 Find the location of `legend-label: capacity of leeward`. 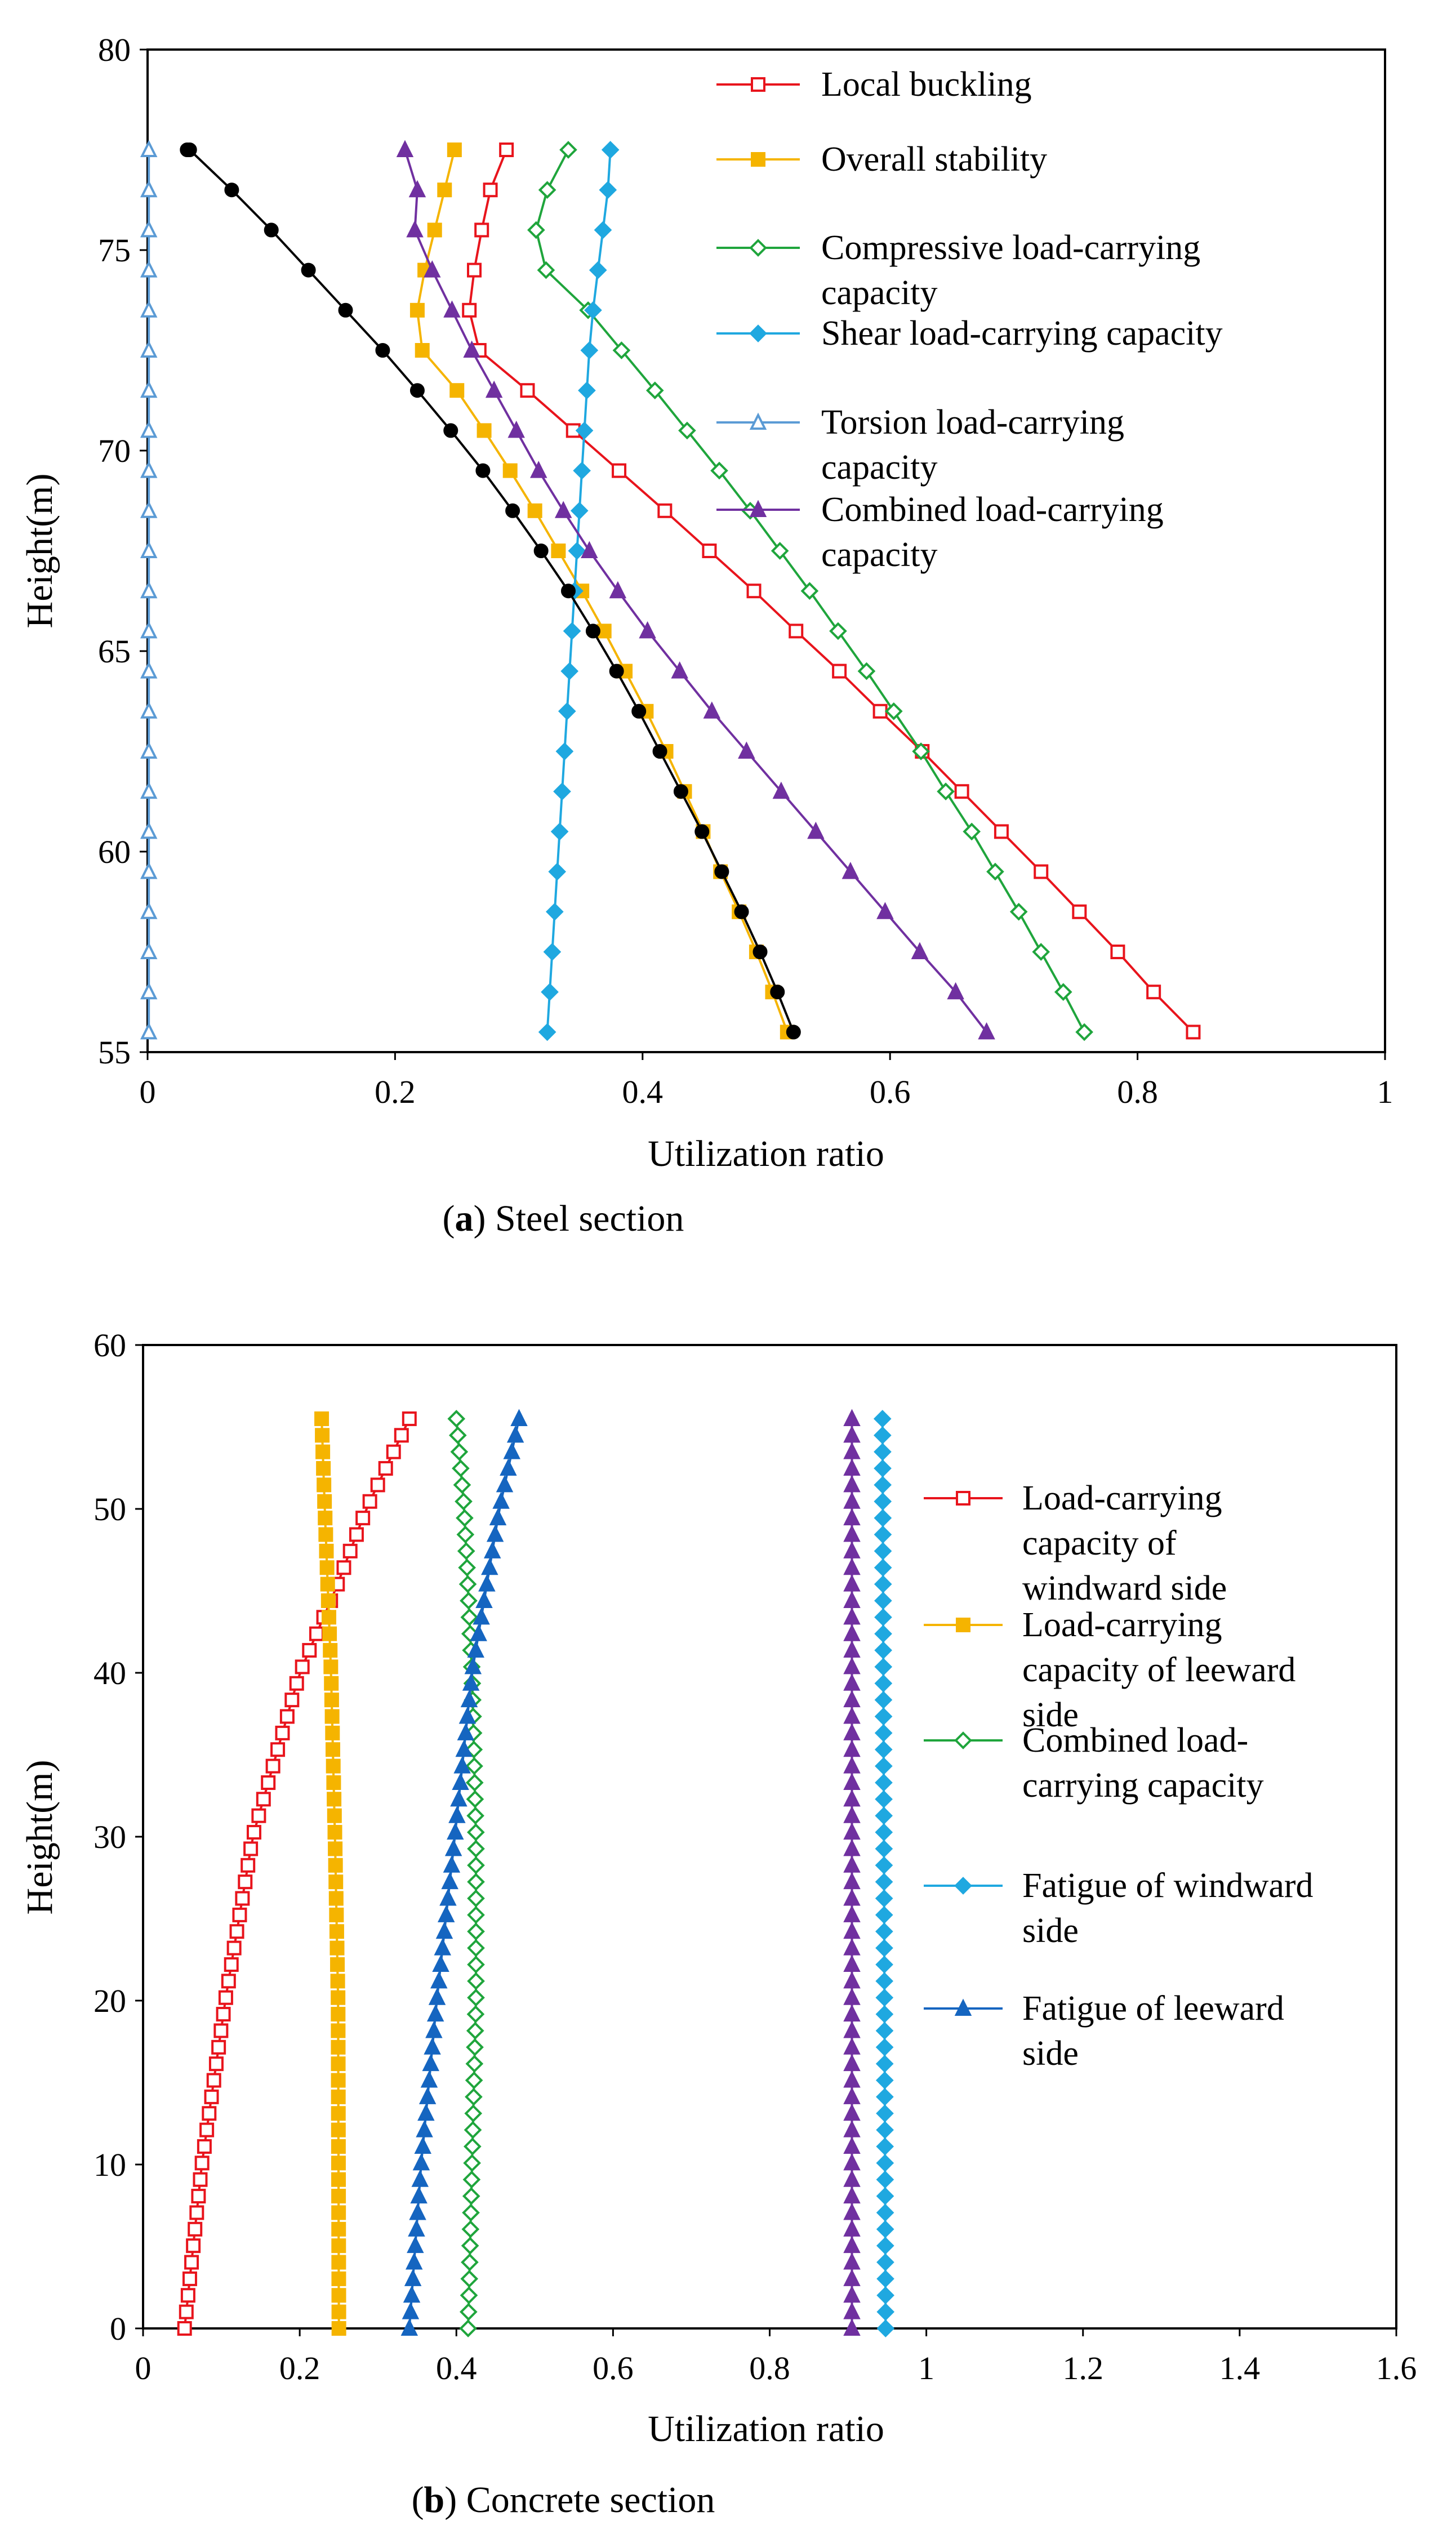

legend-label: capacity of leeward is located at coordinates (1158, 1670).